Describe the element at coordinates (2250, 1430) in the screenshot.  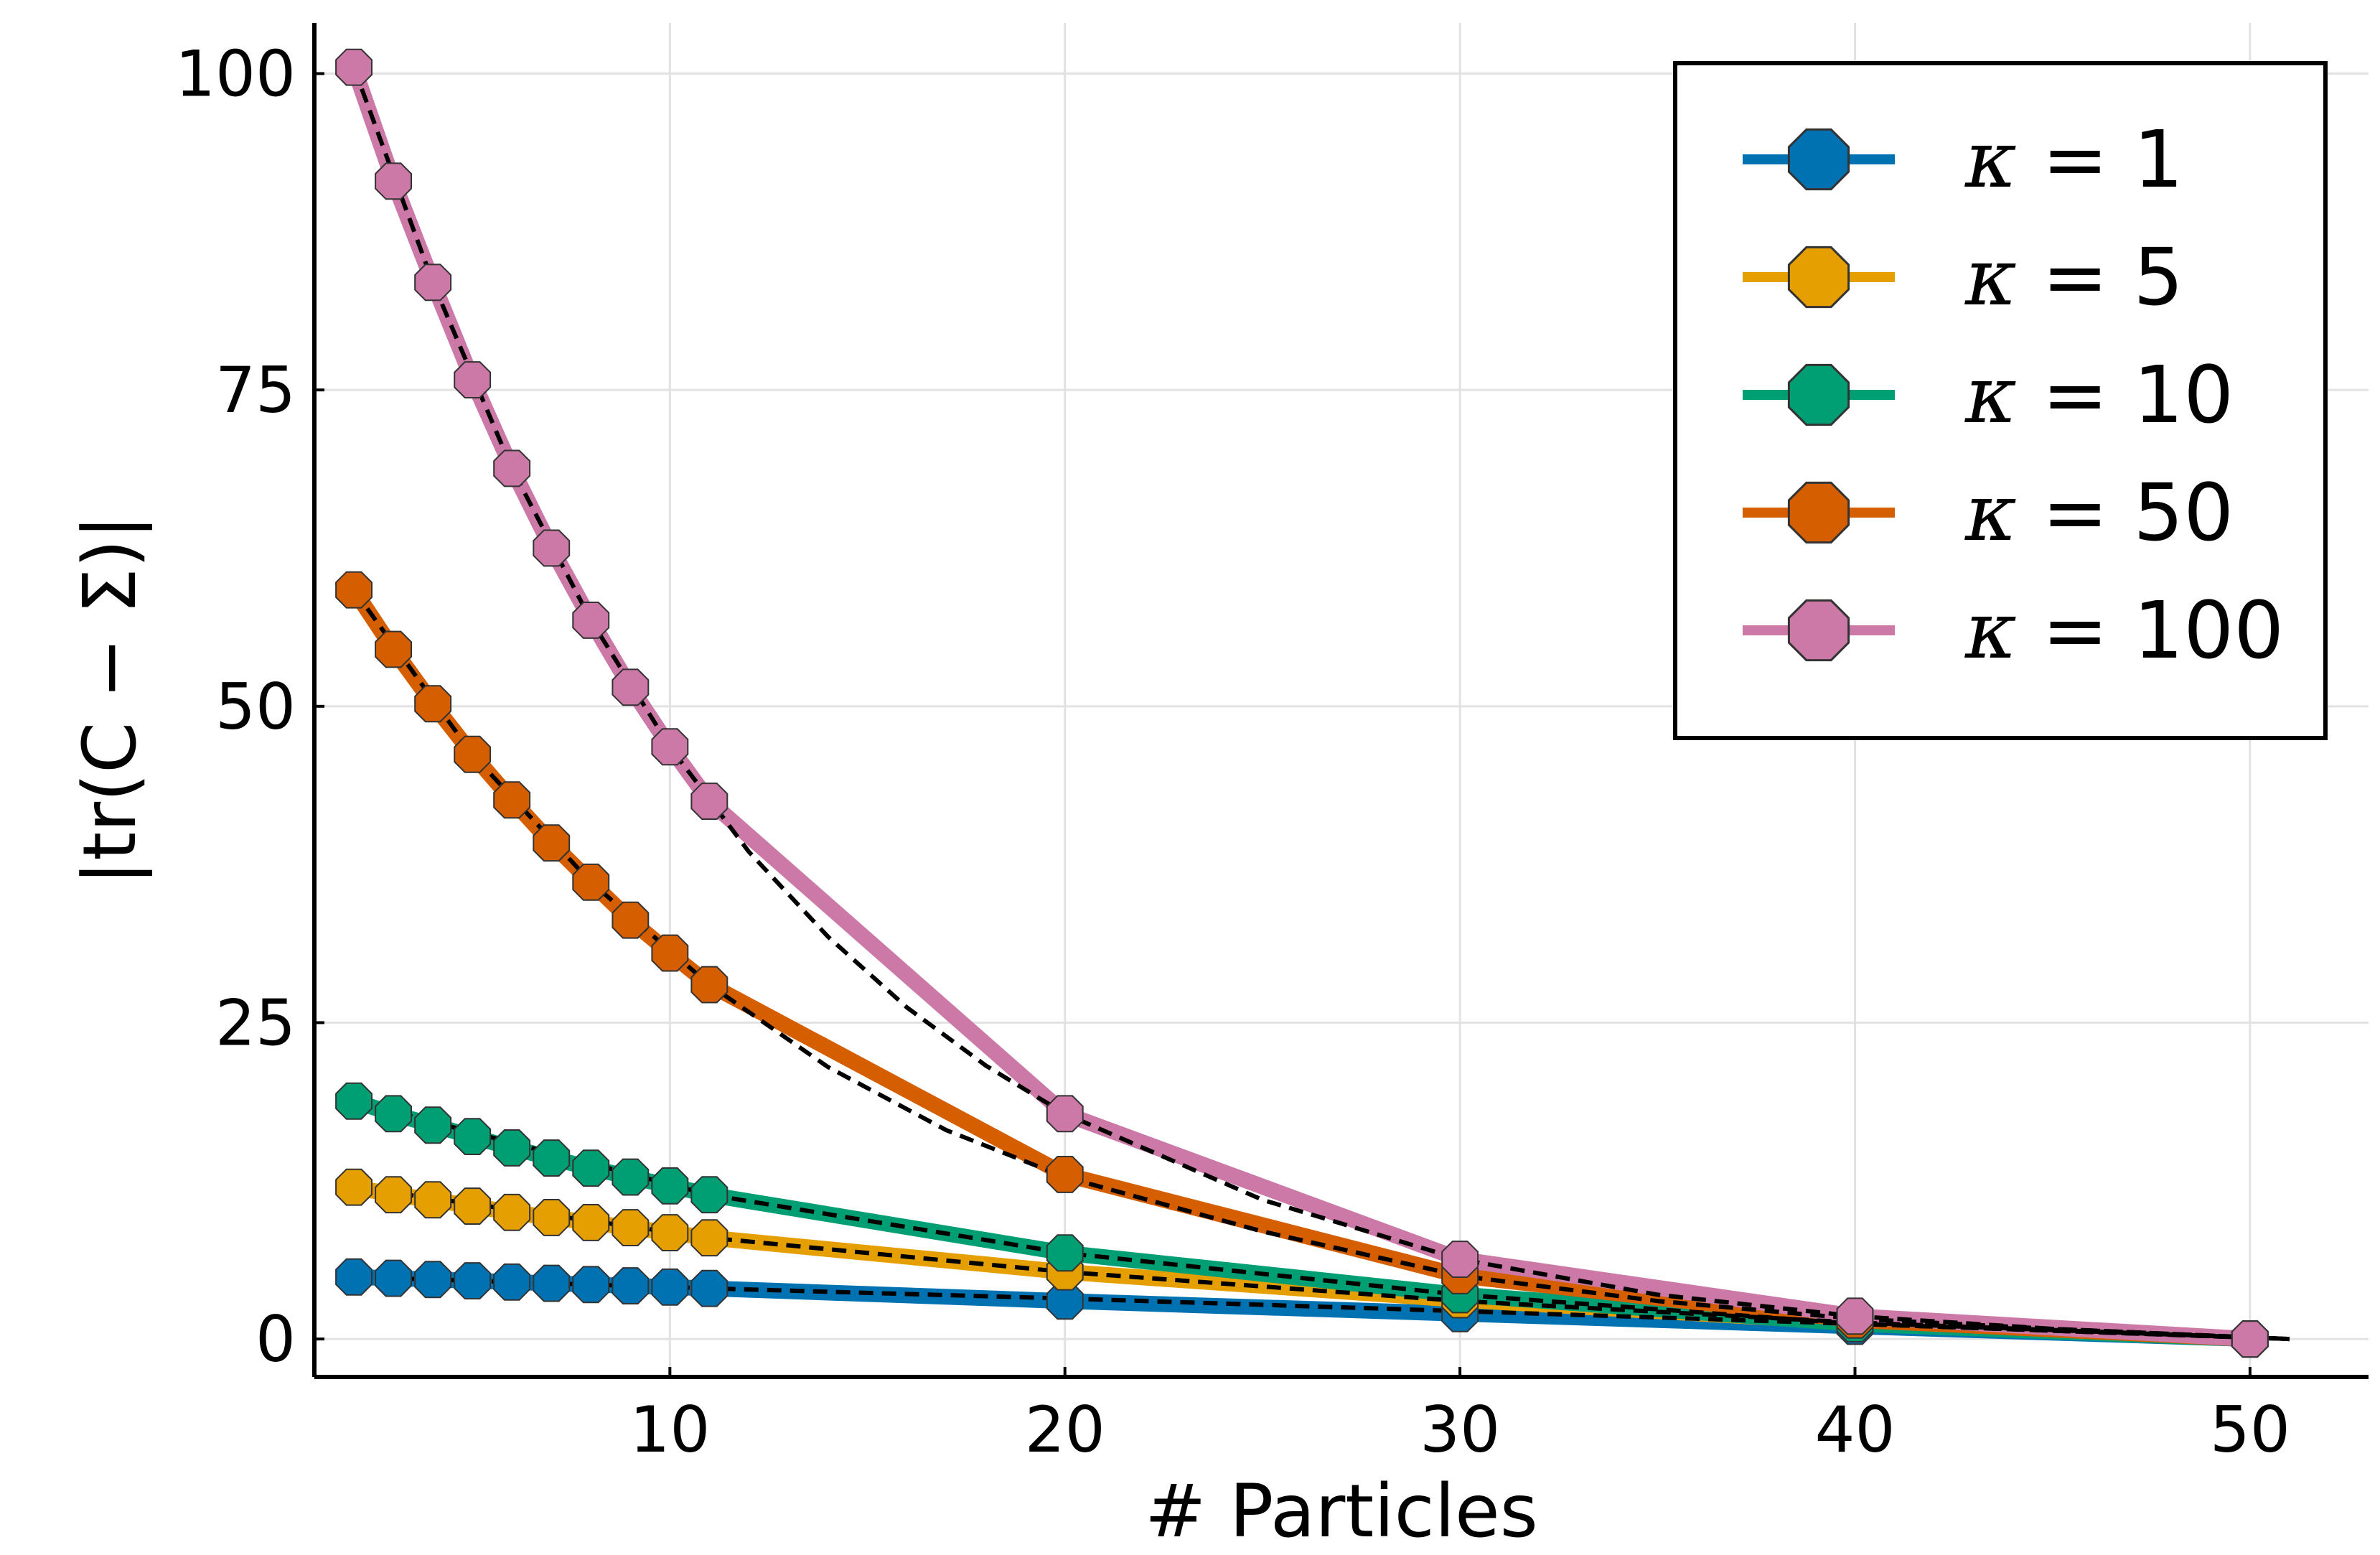
I see `x-tick-label: 50` at that location.